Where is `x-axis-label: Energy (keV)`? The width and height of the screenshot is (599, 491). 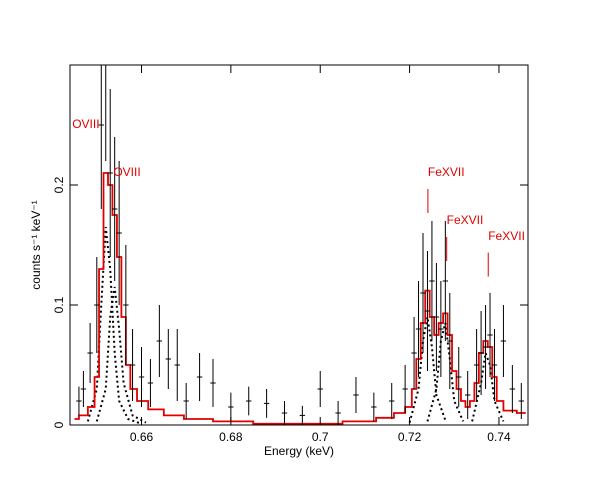
x-axis-label: Energy (keV) is located at coordinates (299, 451).